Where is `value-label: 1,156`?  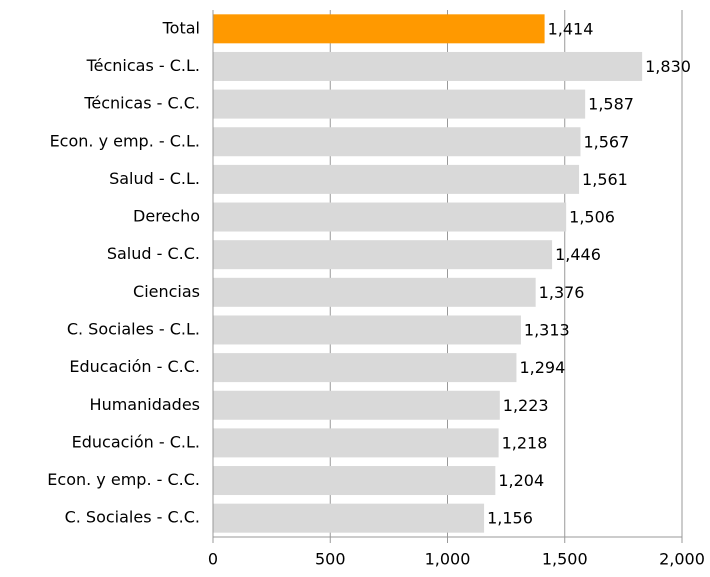 value-label: 1,156 is located at coordinates (510, 518).